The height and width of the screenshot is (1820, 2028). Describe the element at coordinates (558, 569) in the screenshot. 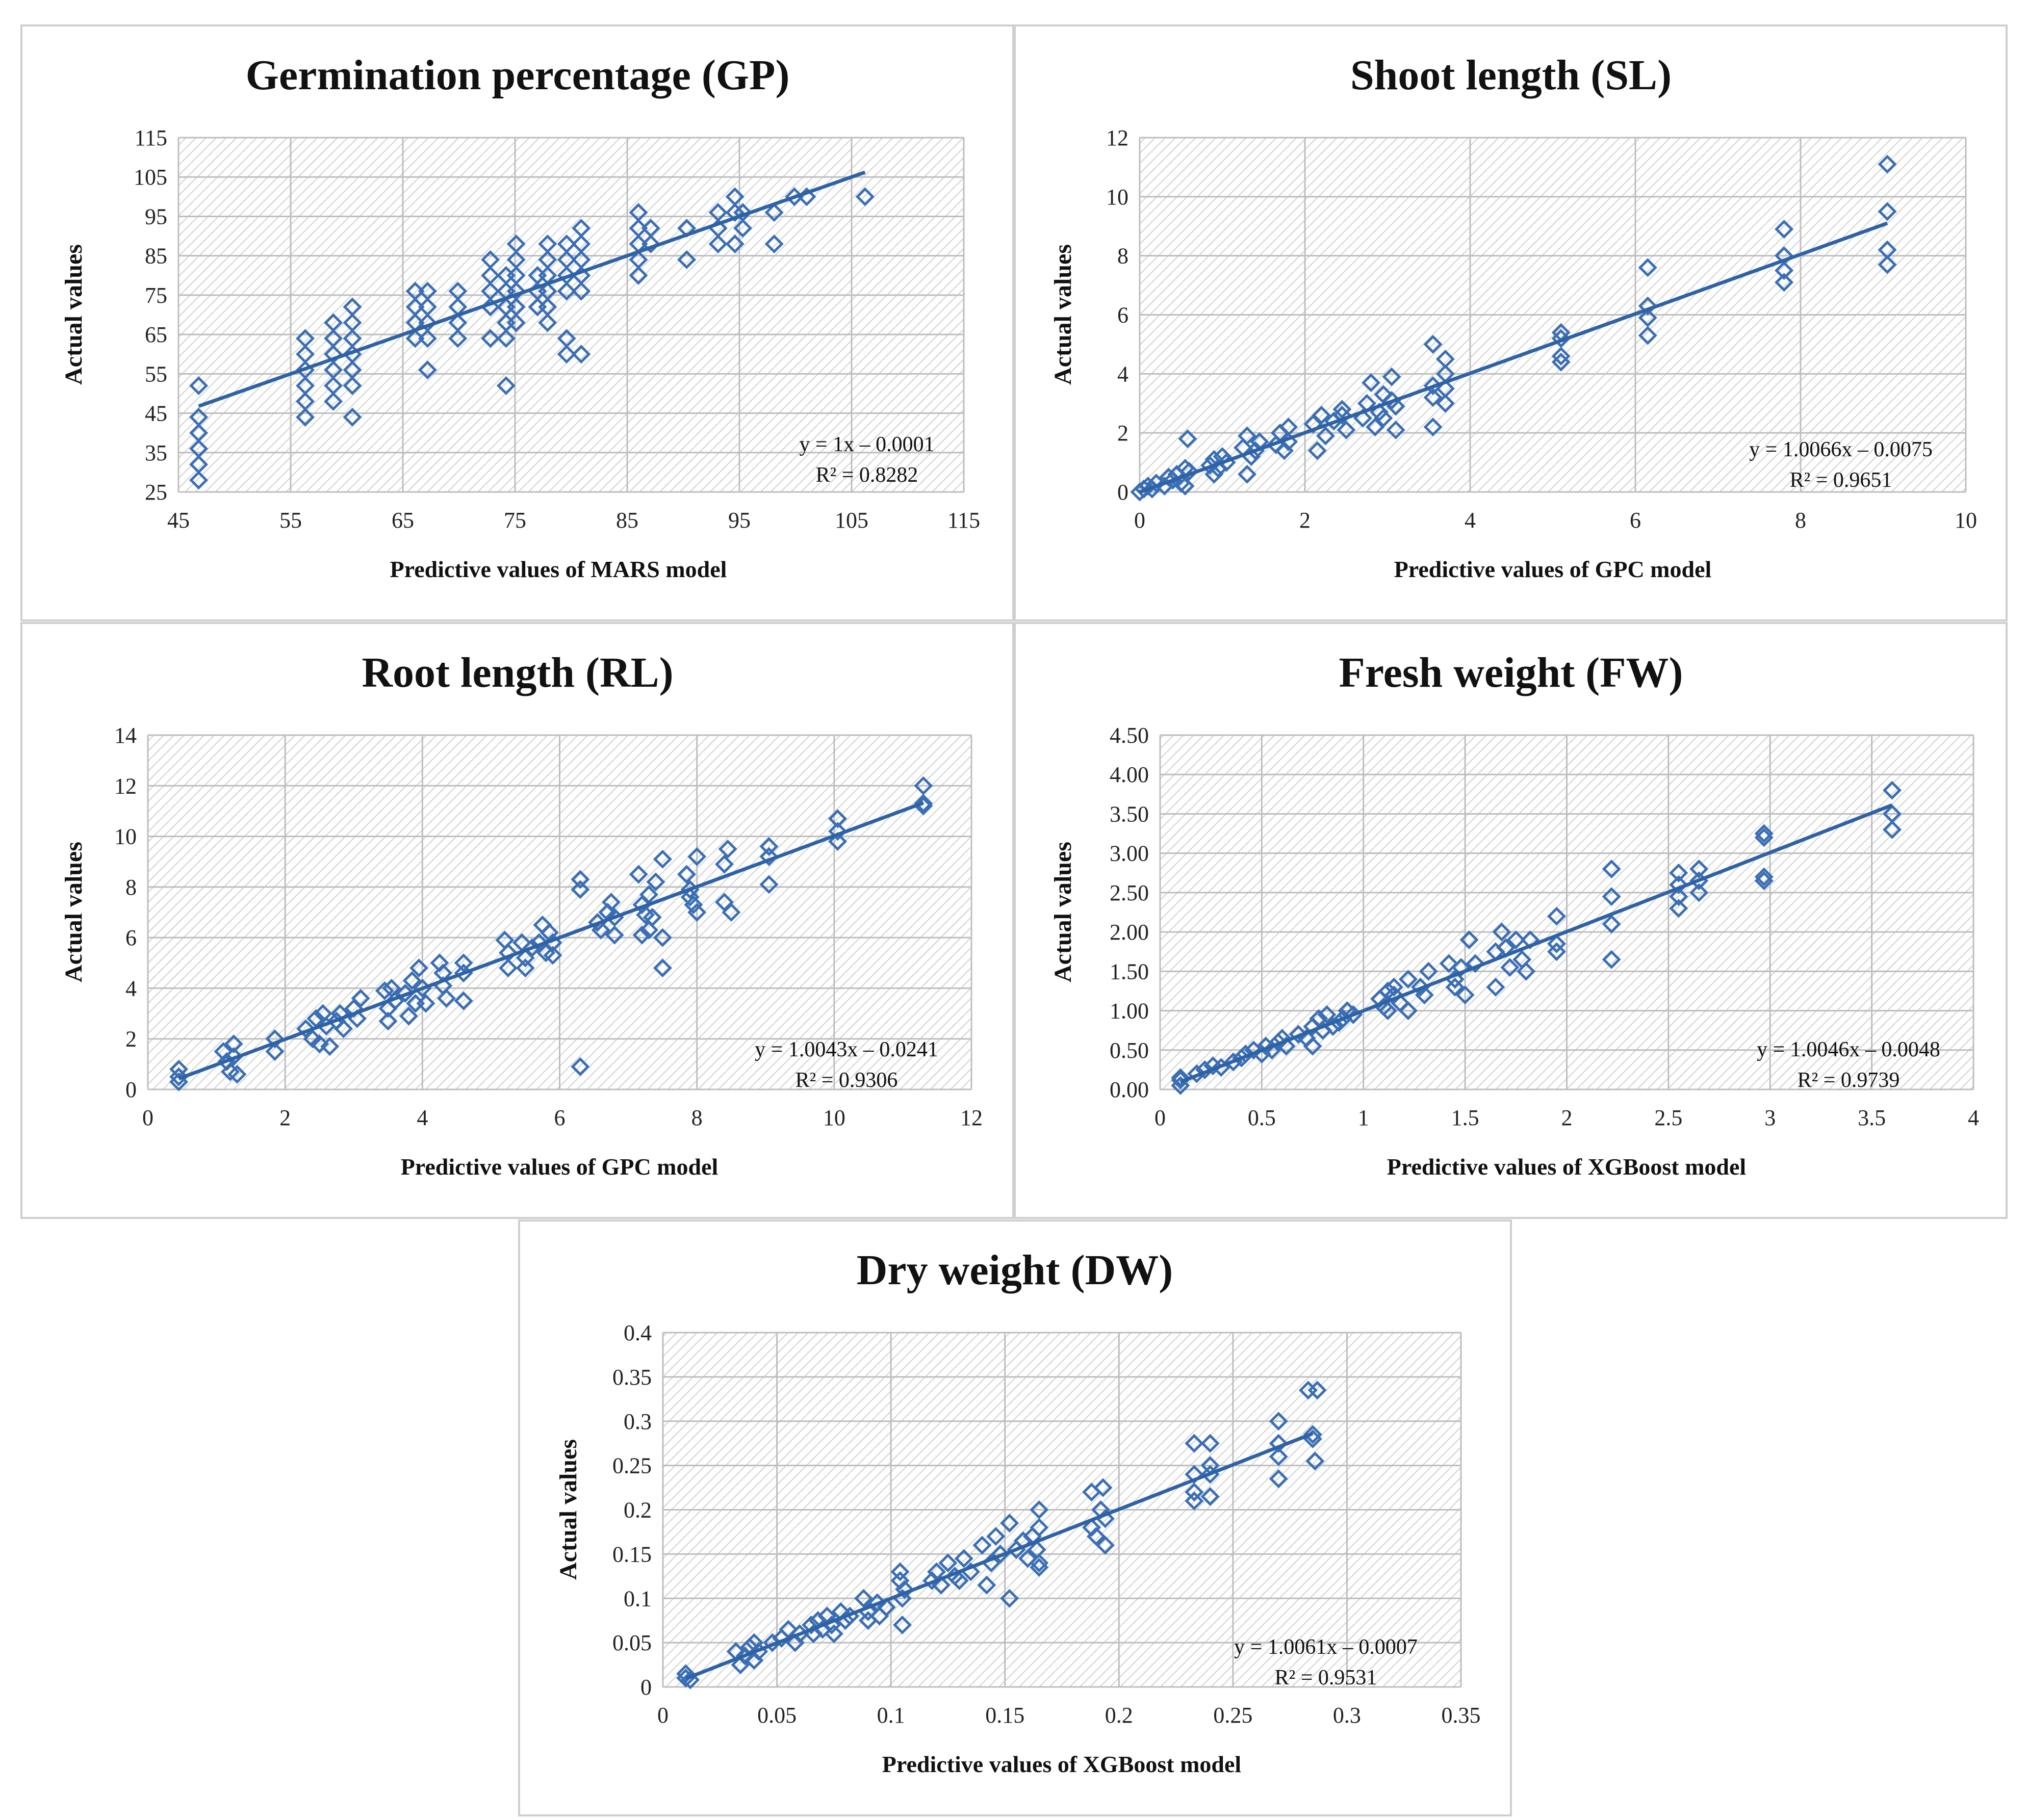

I see `x-axis-label: Predictive values of MARS model` at that location.